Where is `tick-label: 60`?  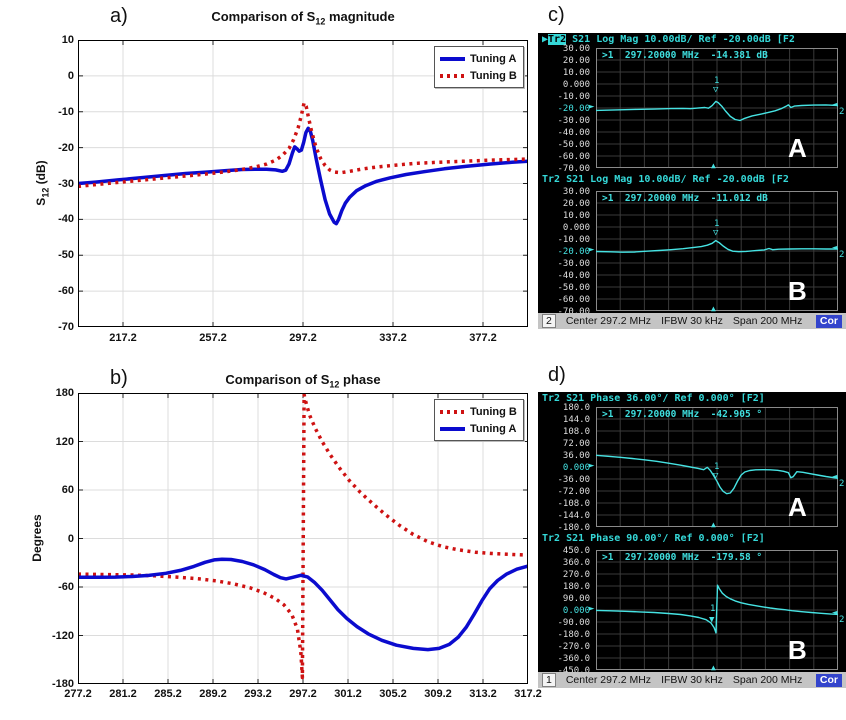
tick-label: 60 is located at coordinates (67, 490).